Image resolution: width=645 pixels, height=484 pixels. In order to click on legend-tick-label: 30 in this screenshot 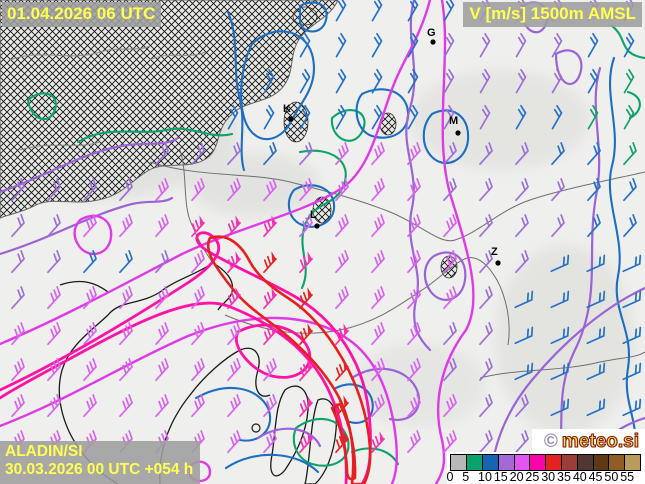, I will do `click(548, 477)`.